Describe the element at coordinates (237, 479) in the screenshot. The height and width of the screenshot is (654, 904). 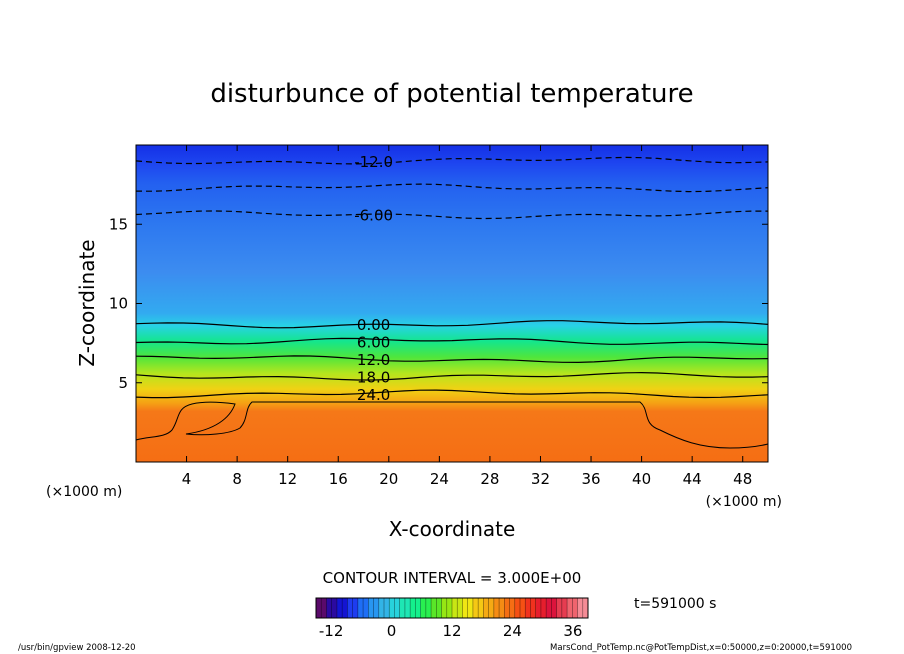
I see `x-tick-label: 8` at that location.